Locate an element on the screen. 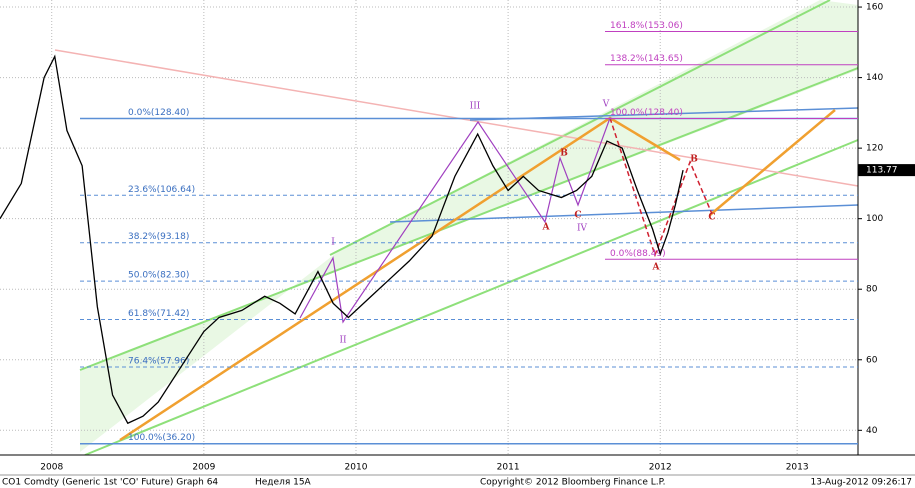  y-tick-label: 140 is located at coordinates (874, 78).